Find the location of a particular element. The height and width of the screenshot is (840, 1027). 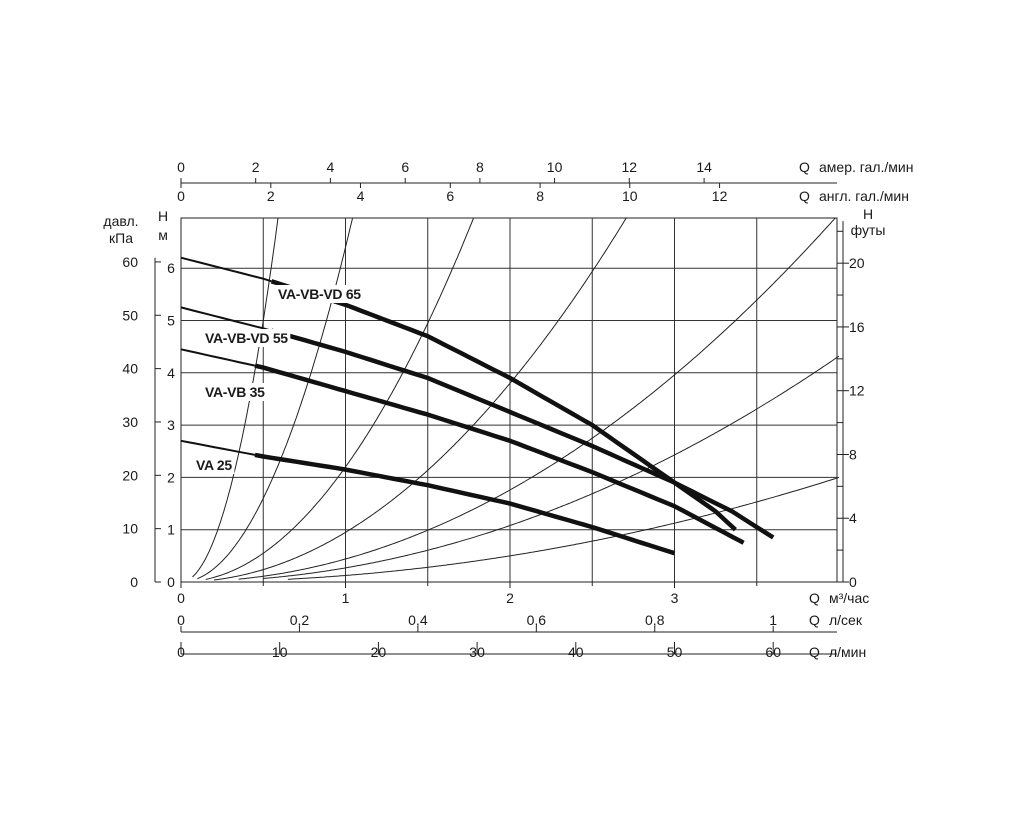

axis-tick-label: 5 is located at coordinates (171, 321).